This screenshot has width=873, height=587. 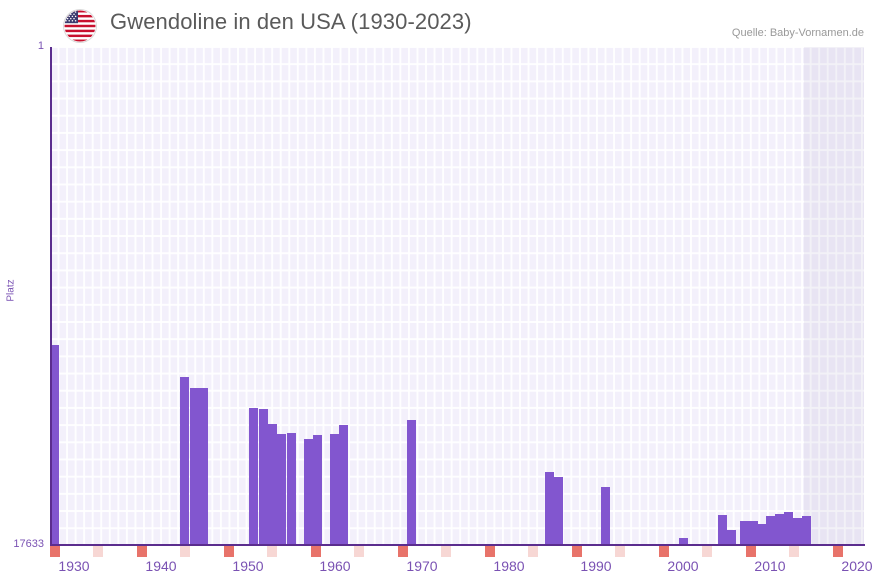 What do you see at coordinates (272, 484) in the screenshot?
I see `bar-1955` at bounding box center [272, 484].